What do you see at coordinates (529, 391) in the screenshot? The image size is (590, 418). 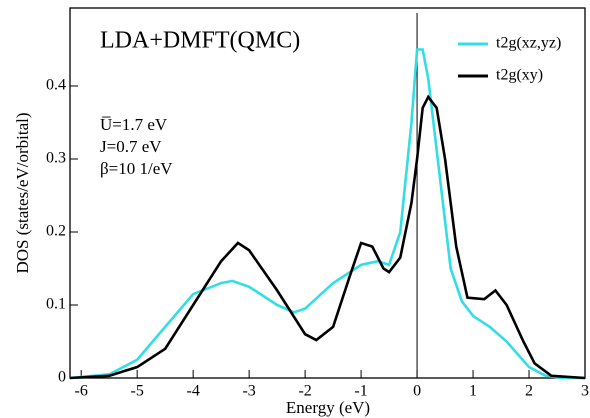 I see `x-tick-label: 2` at bounding box center [529, 391].